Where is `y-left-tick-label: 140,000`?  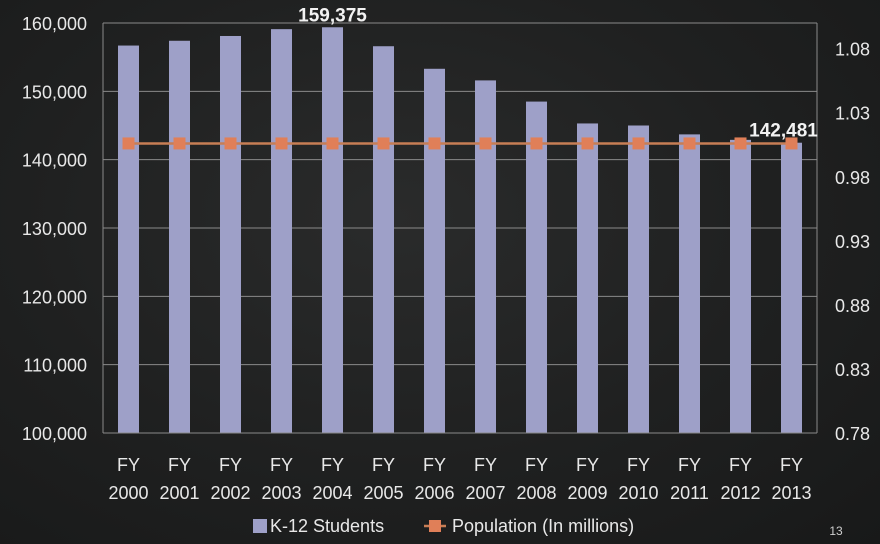 y-left-tick-label: 140,000 is located at coordinates (54, 161).